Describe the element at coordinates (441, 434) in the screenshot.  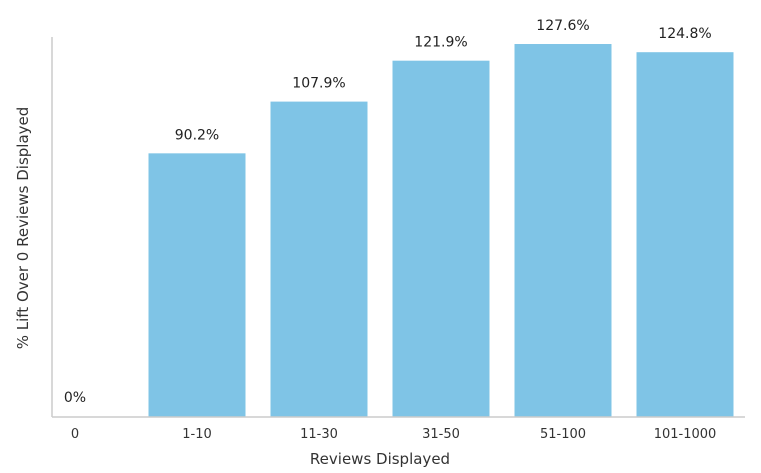
I see `x-tick-label: 31-50` at that location.